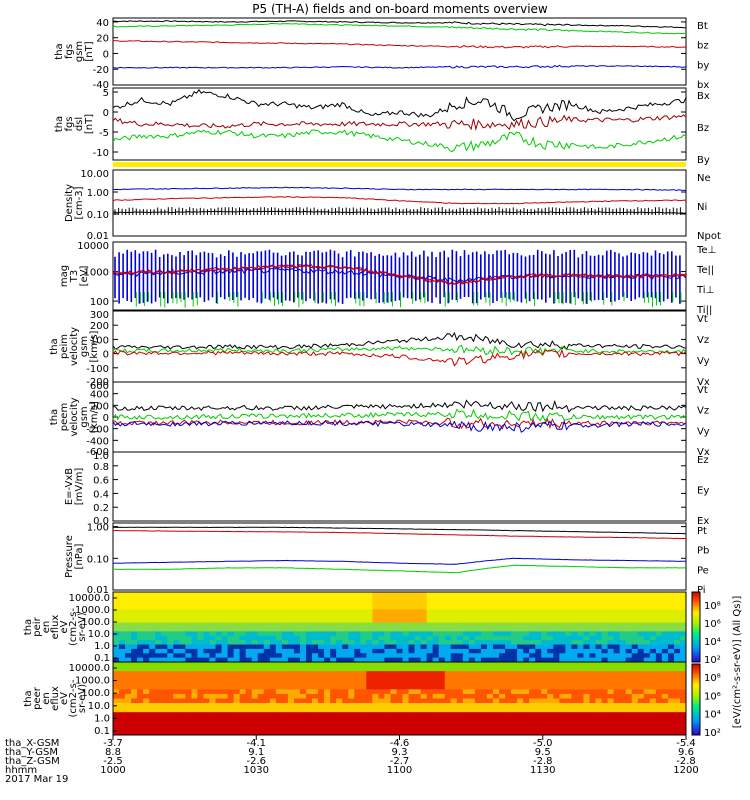  I want to click on y-tick-label: 10000, so click(93, 246).